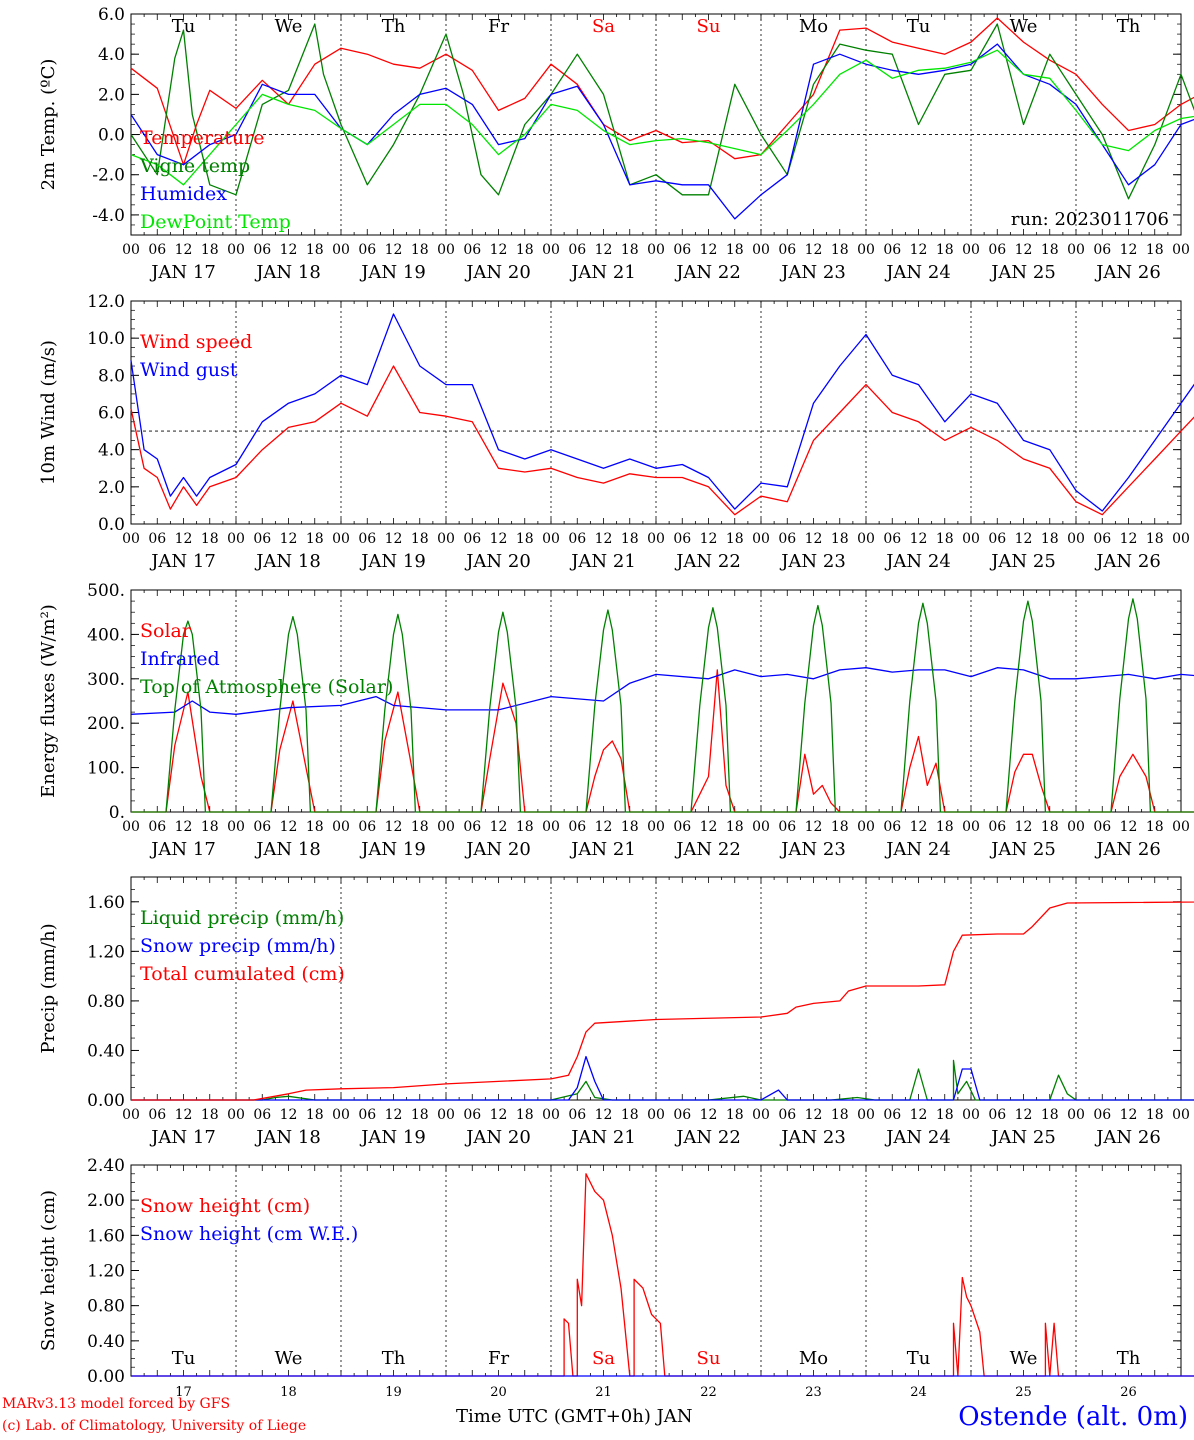 The width and height of the screenshot is (1194, 1440). Describe the element at coordinates (194, 166) in the screenshot. I see `legend-entry: Vigne temp` at that location.